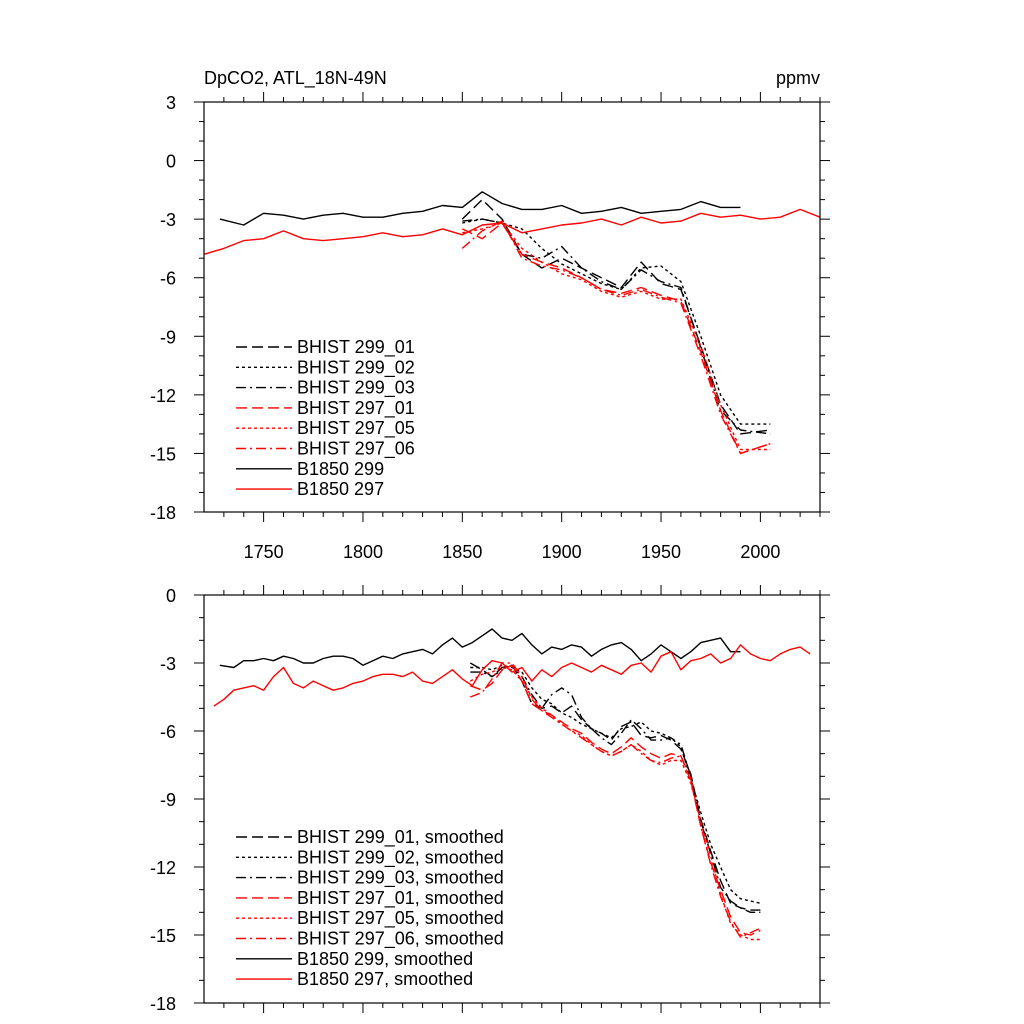 This screenshot has width=1024, height=1024. I want to click on series-line-bhist-297-06-smoothed, so click(615, 800).